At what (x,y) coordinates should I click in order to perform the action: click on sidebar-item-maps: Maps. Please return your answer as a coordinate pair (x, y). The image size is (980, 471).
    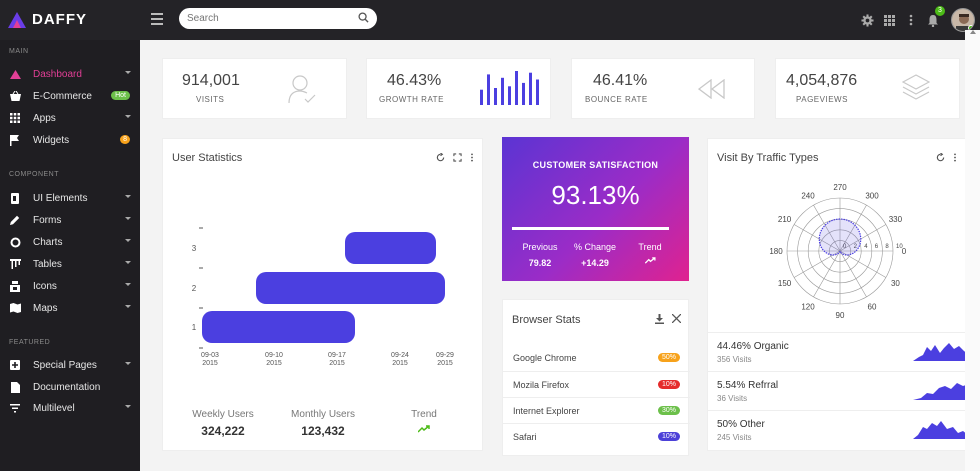
    Looking at the image, I should click on (70, 308).